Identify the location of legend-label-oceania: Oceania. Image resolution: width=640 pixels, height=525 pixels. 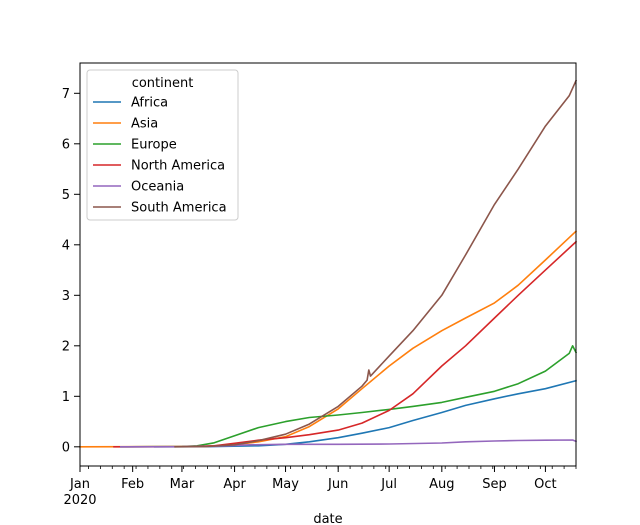
(157, 187).